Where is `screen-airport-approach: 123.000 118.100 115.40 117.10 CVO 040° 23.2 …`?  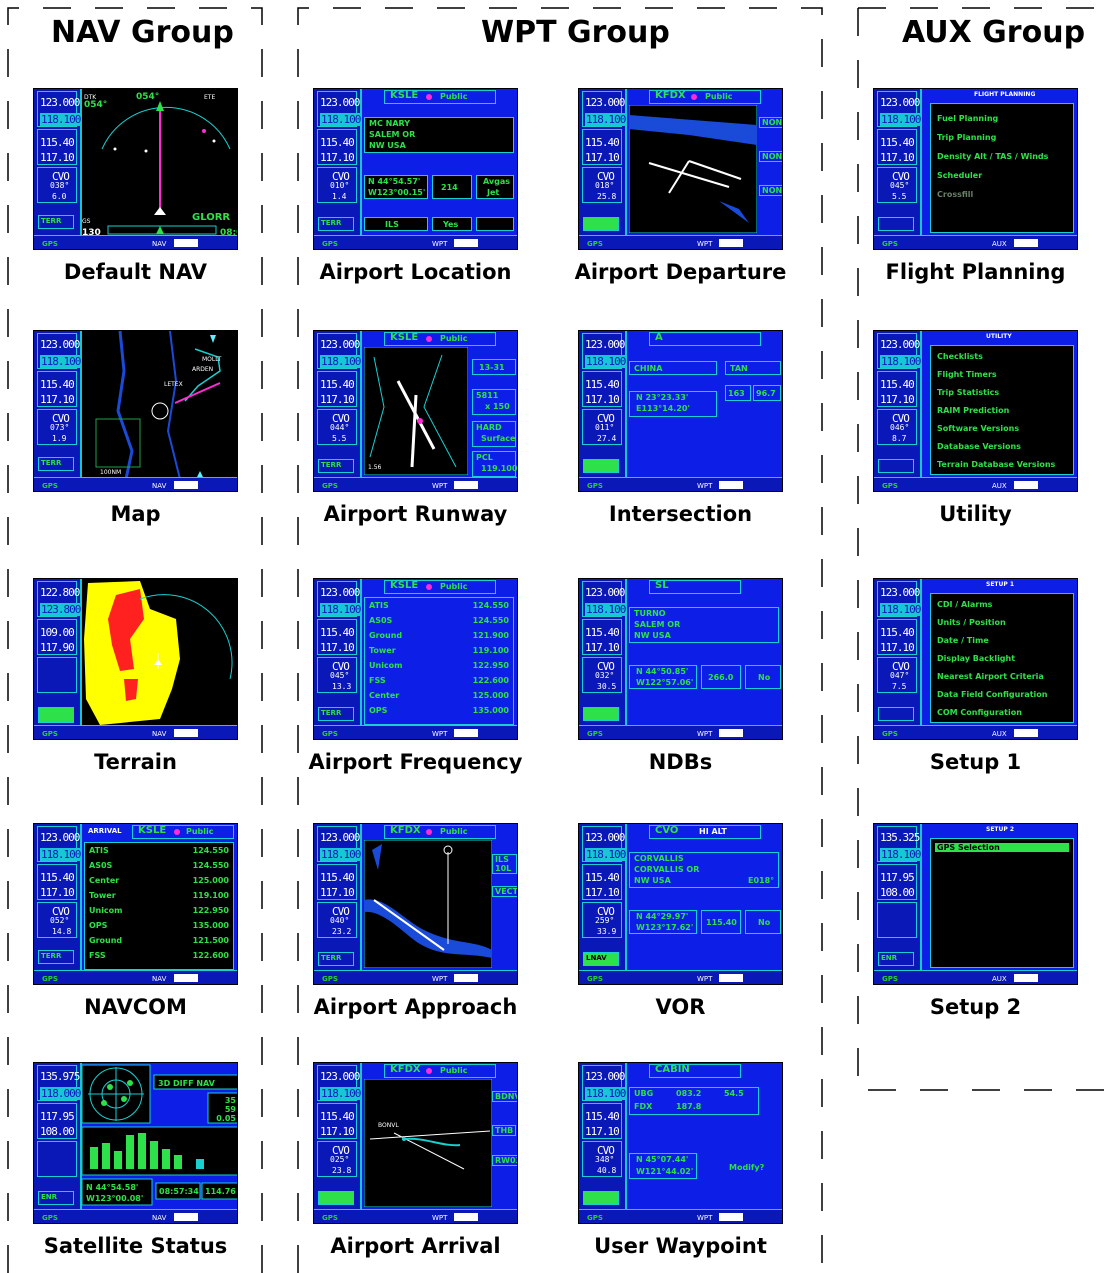
screen-airport-approach: 123.000 118.100 115.40 117.10 CVO 040° 23.2 … is located at coordinates (415, 904).